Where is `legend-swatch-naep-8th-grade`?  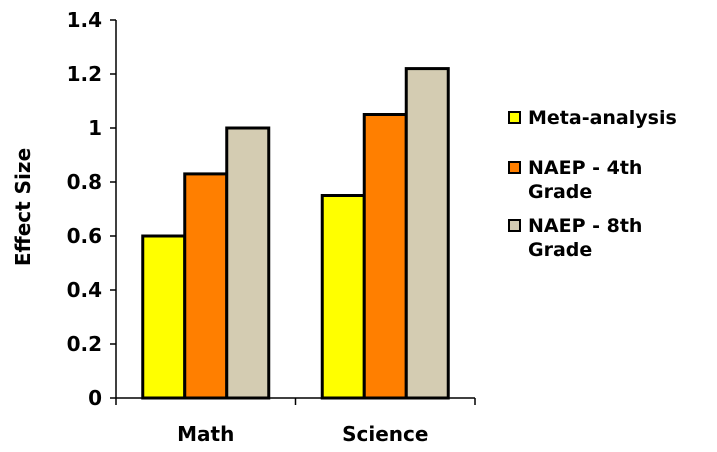 legend-swatch-naep-8th-grade is located at coordinates (514, 225).